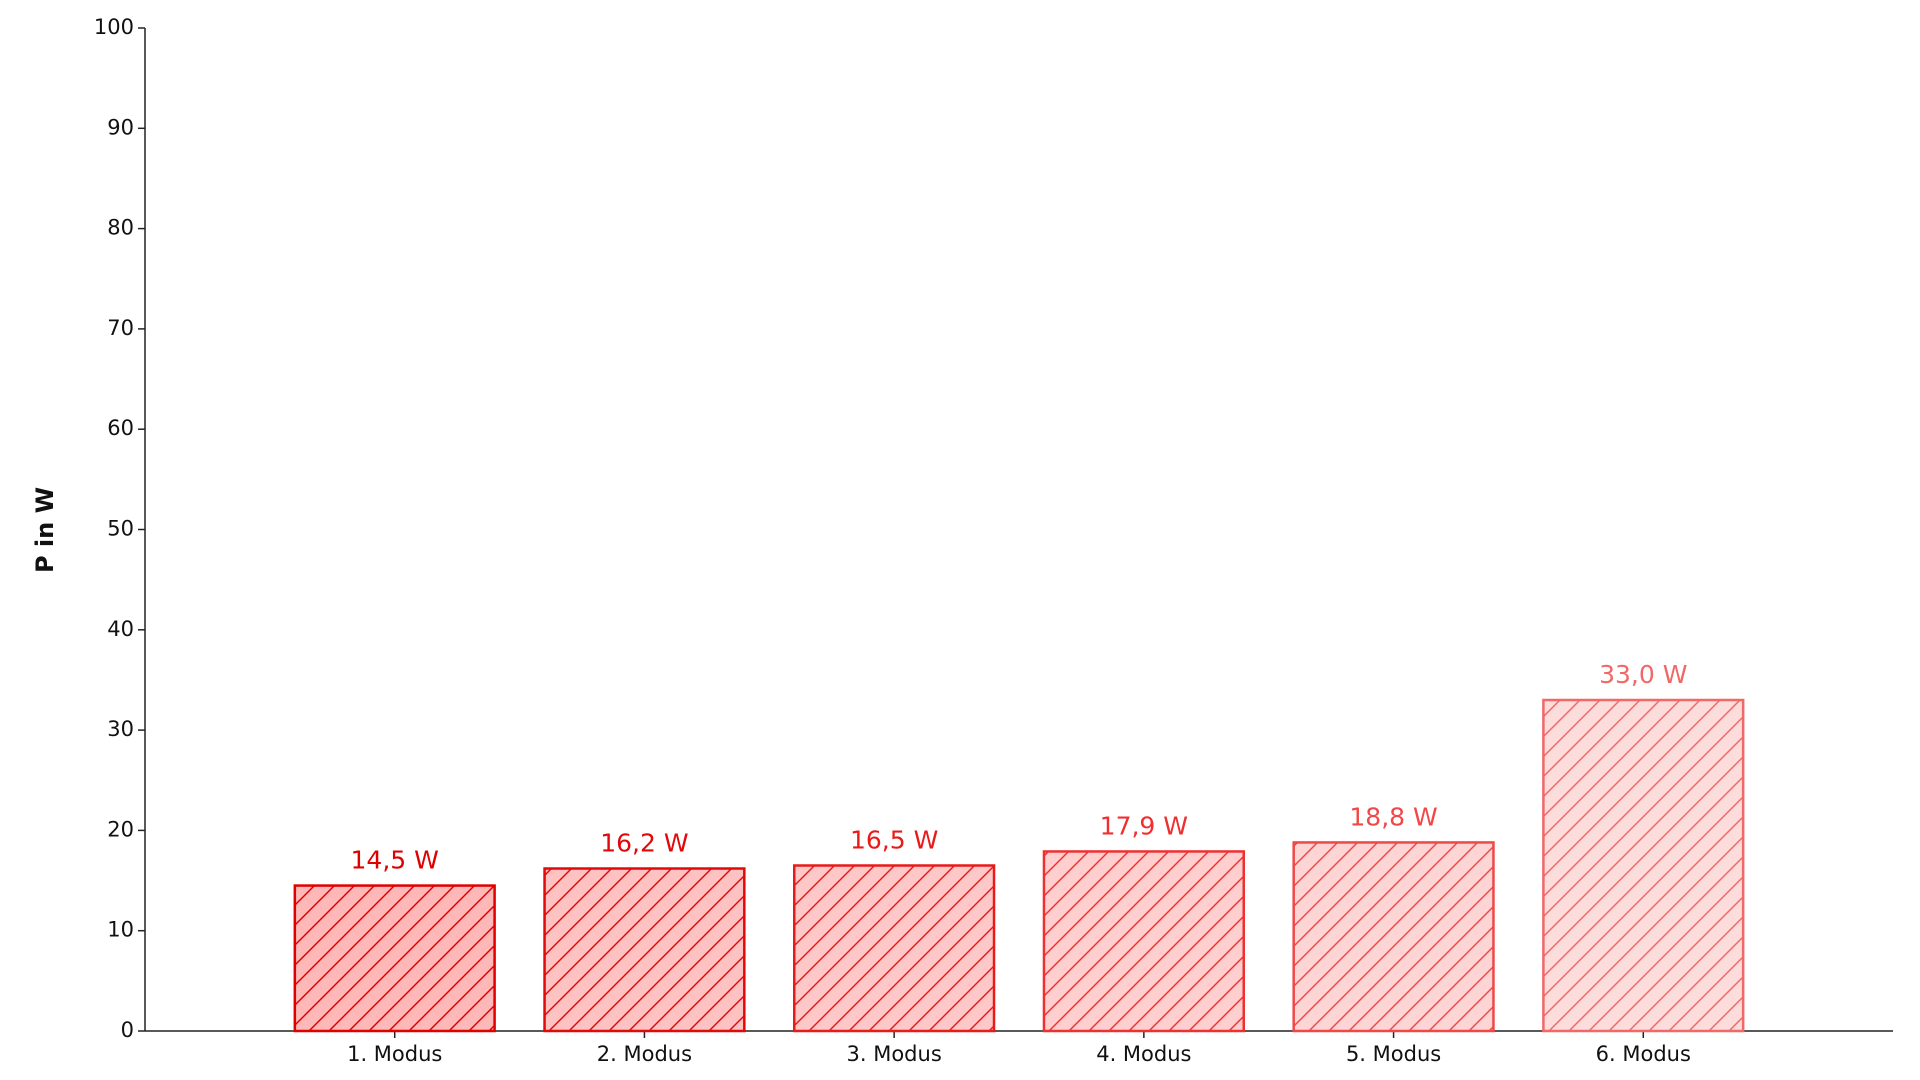  What do you see at coordinates (1143, 1054) in the screenshot?
I see `x-tick-label: 4. Modus` at bounding box center [1143, 1054].